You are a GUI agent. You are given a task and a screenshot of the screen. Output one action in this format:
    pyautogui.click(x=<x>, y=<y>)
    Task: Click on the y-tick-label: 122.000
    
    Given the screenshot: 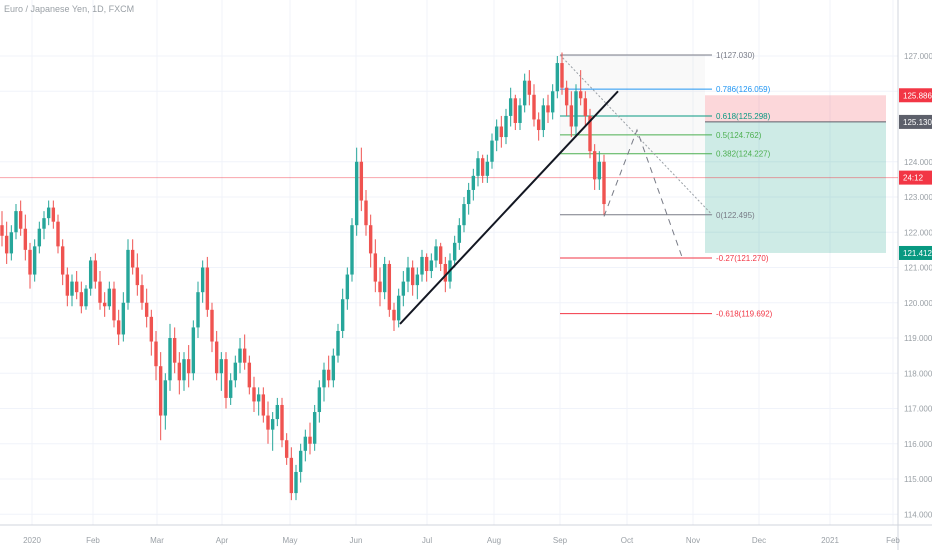 What is the action you would take?
    pyautogui.click(x=918, y=232)
    